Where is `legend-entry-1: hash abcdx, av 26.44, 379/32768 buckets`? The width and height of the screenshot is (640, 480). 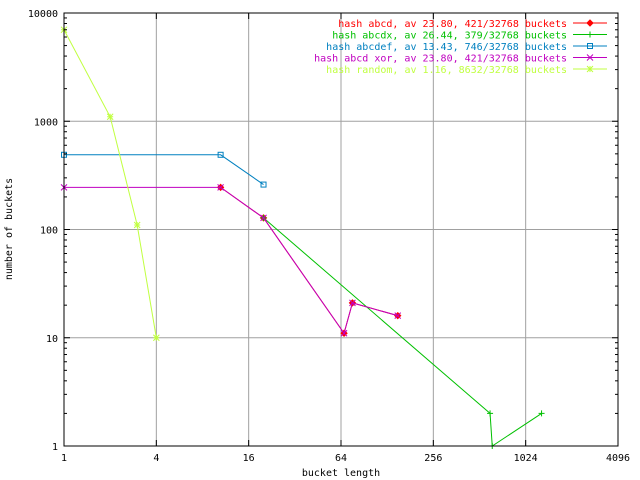 legend-entry-1: hash abcdx, av 26.44, 379/32768 buckets is located at coordinates (469, 36).